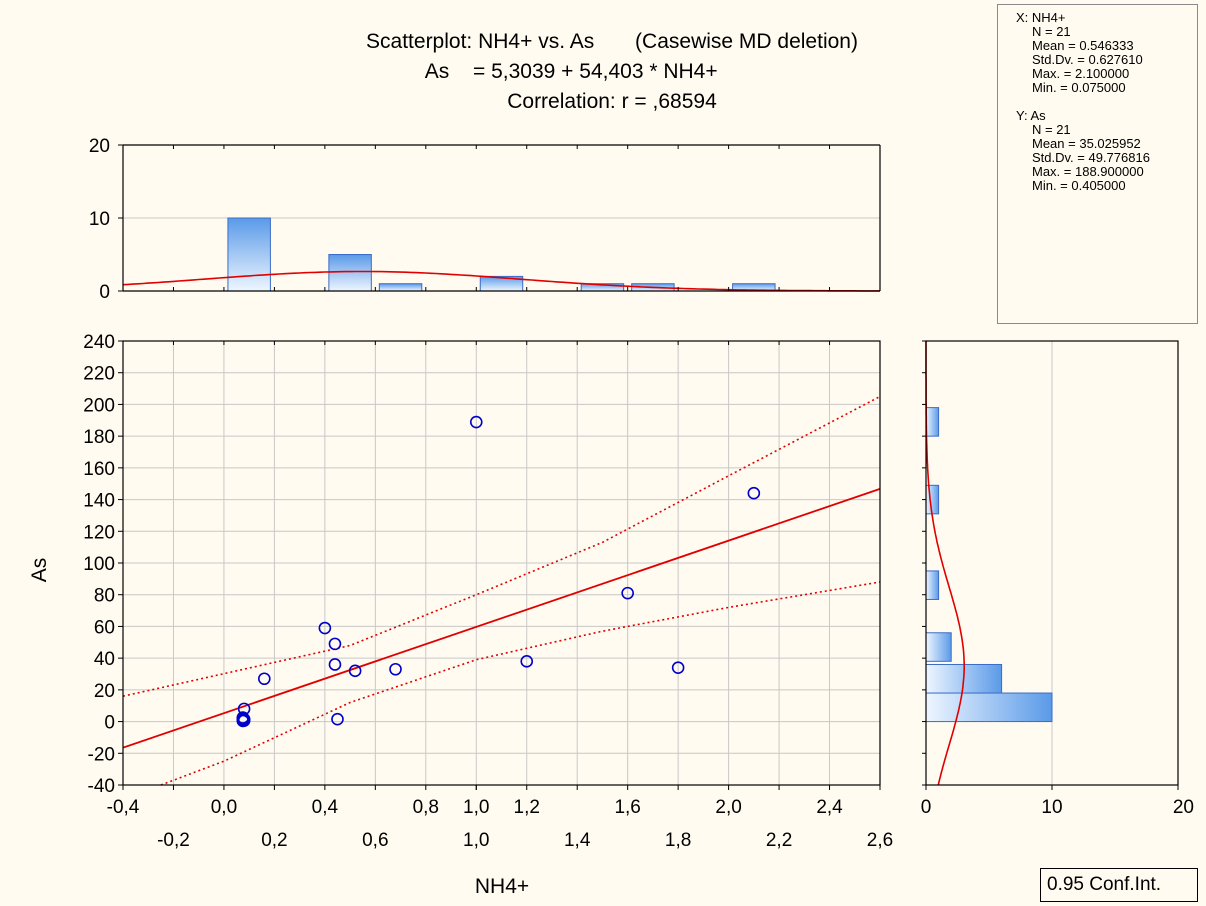 The image size is (1206, 906). I want to click on x-tick-label-lower: 1,0, so click(476, 840).